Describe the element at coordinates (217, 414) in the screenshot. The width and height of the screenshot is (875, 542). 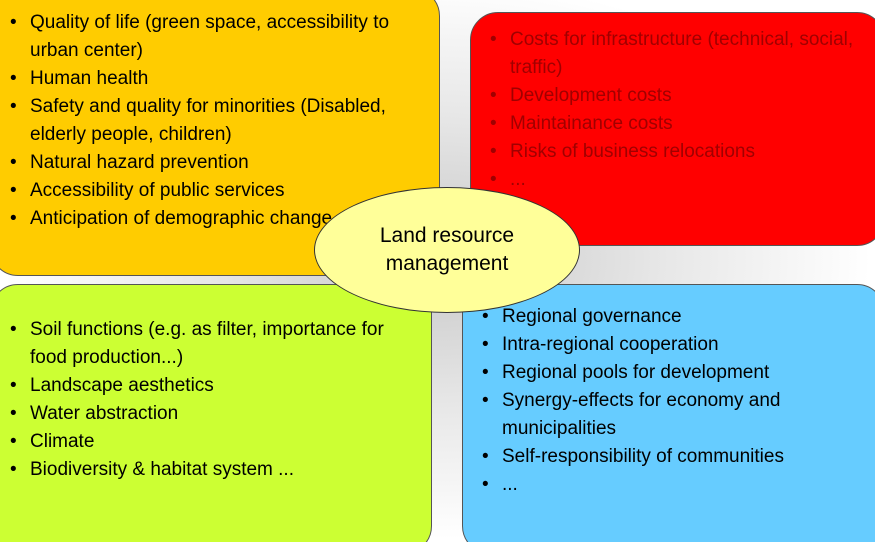
I see `bullet-item: Water abstraction` at that location.